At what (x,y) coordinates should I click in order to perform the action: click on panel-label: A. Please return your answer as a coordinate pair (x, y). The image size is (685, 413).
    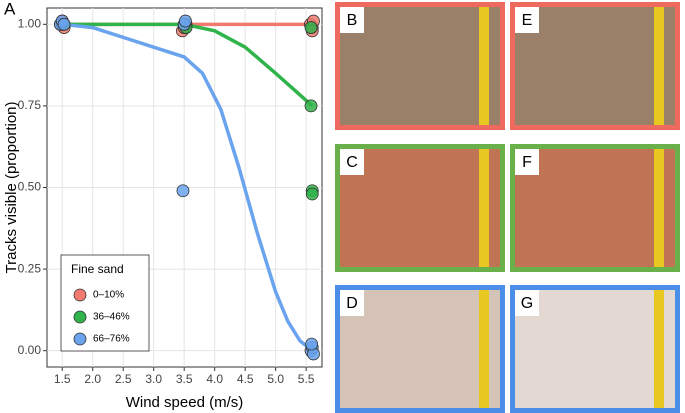
    Looking at the image, I should click on (10, 9).